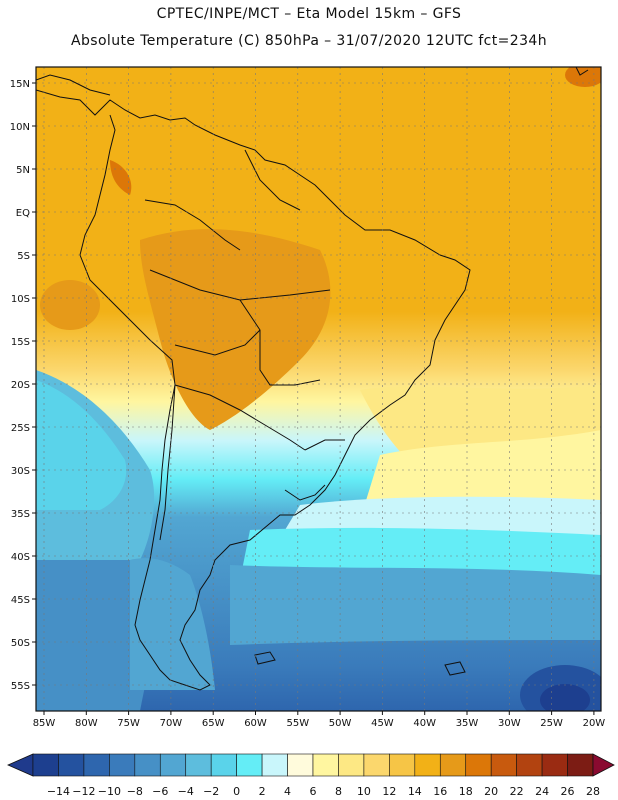  What do you see at coordinates (551, 723) in the screenshot?
I see `lon-label: 25W` at bounding box center [551, 723].